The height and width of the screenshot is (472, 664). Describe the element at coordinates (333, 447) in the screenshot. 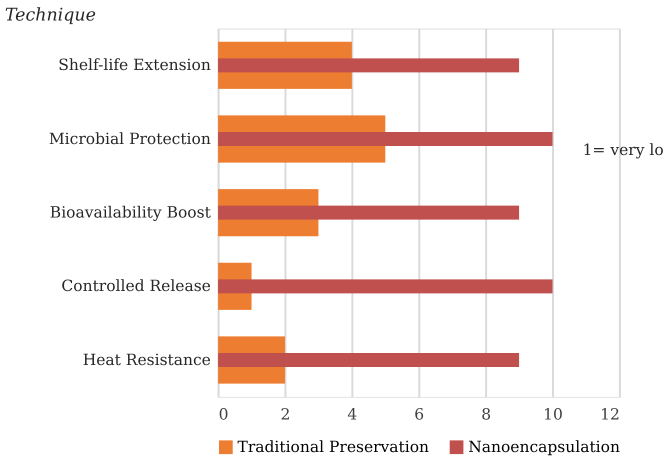

I see `legend-label: Traditional Preservation` at that location.